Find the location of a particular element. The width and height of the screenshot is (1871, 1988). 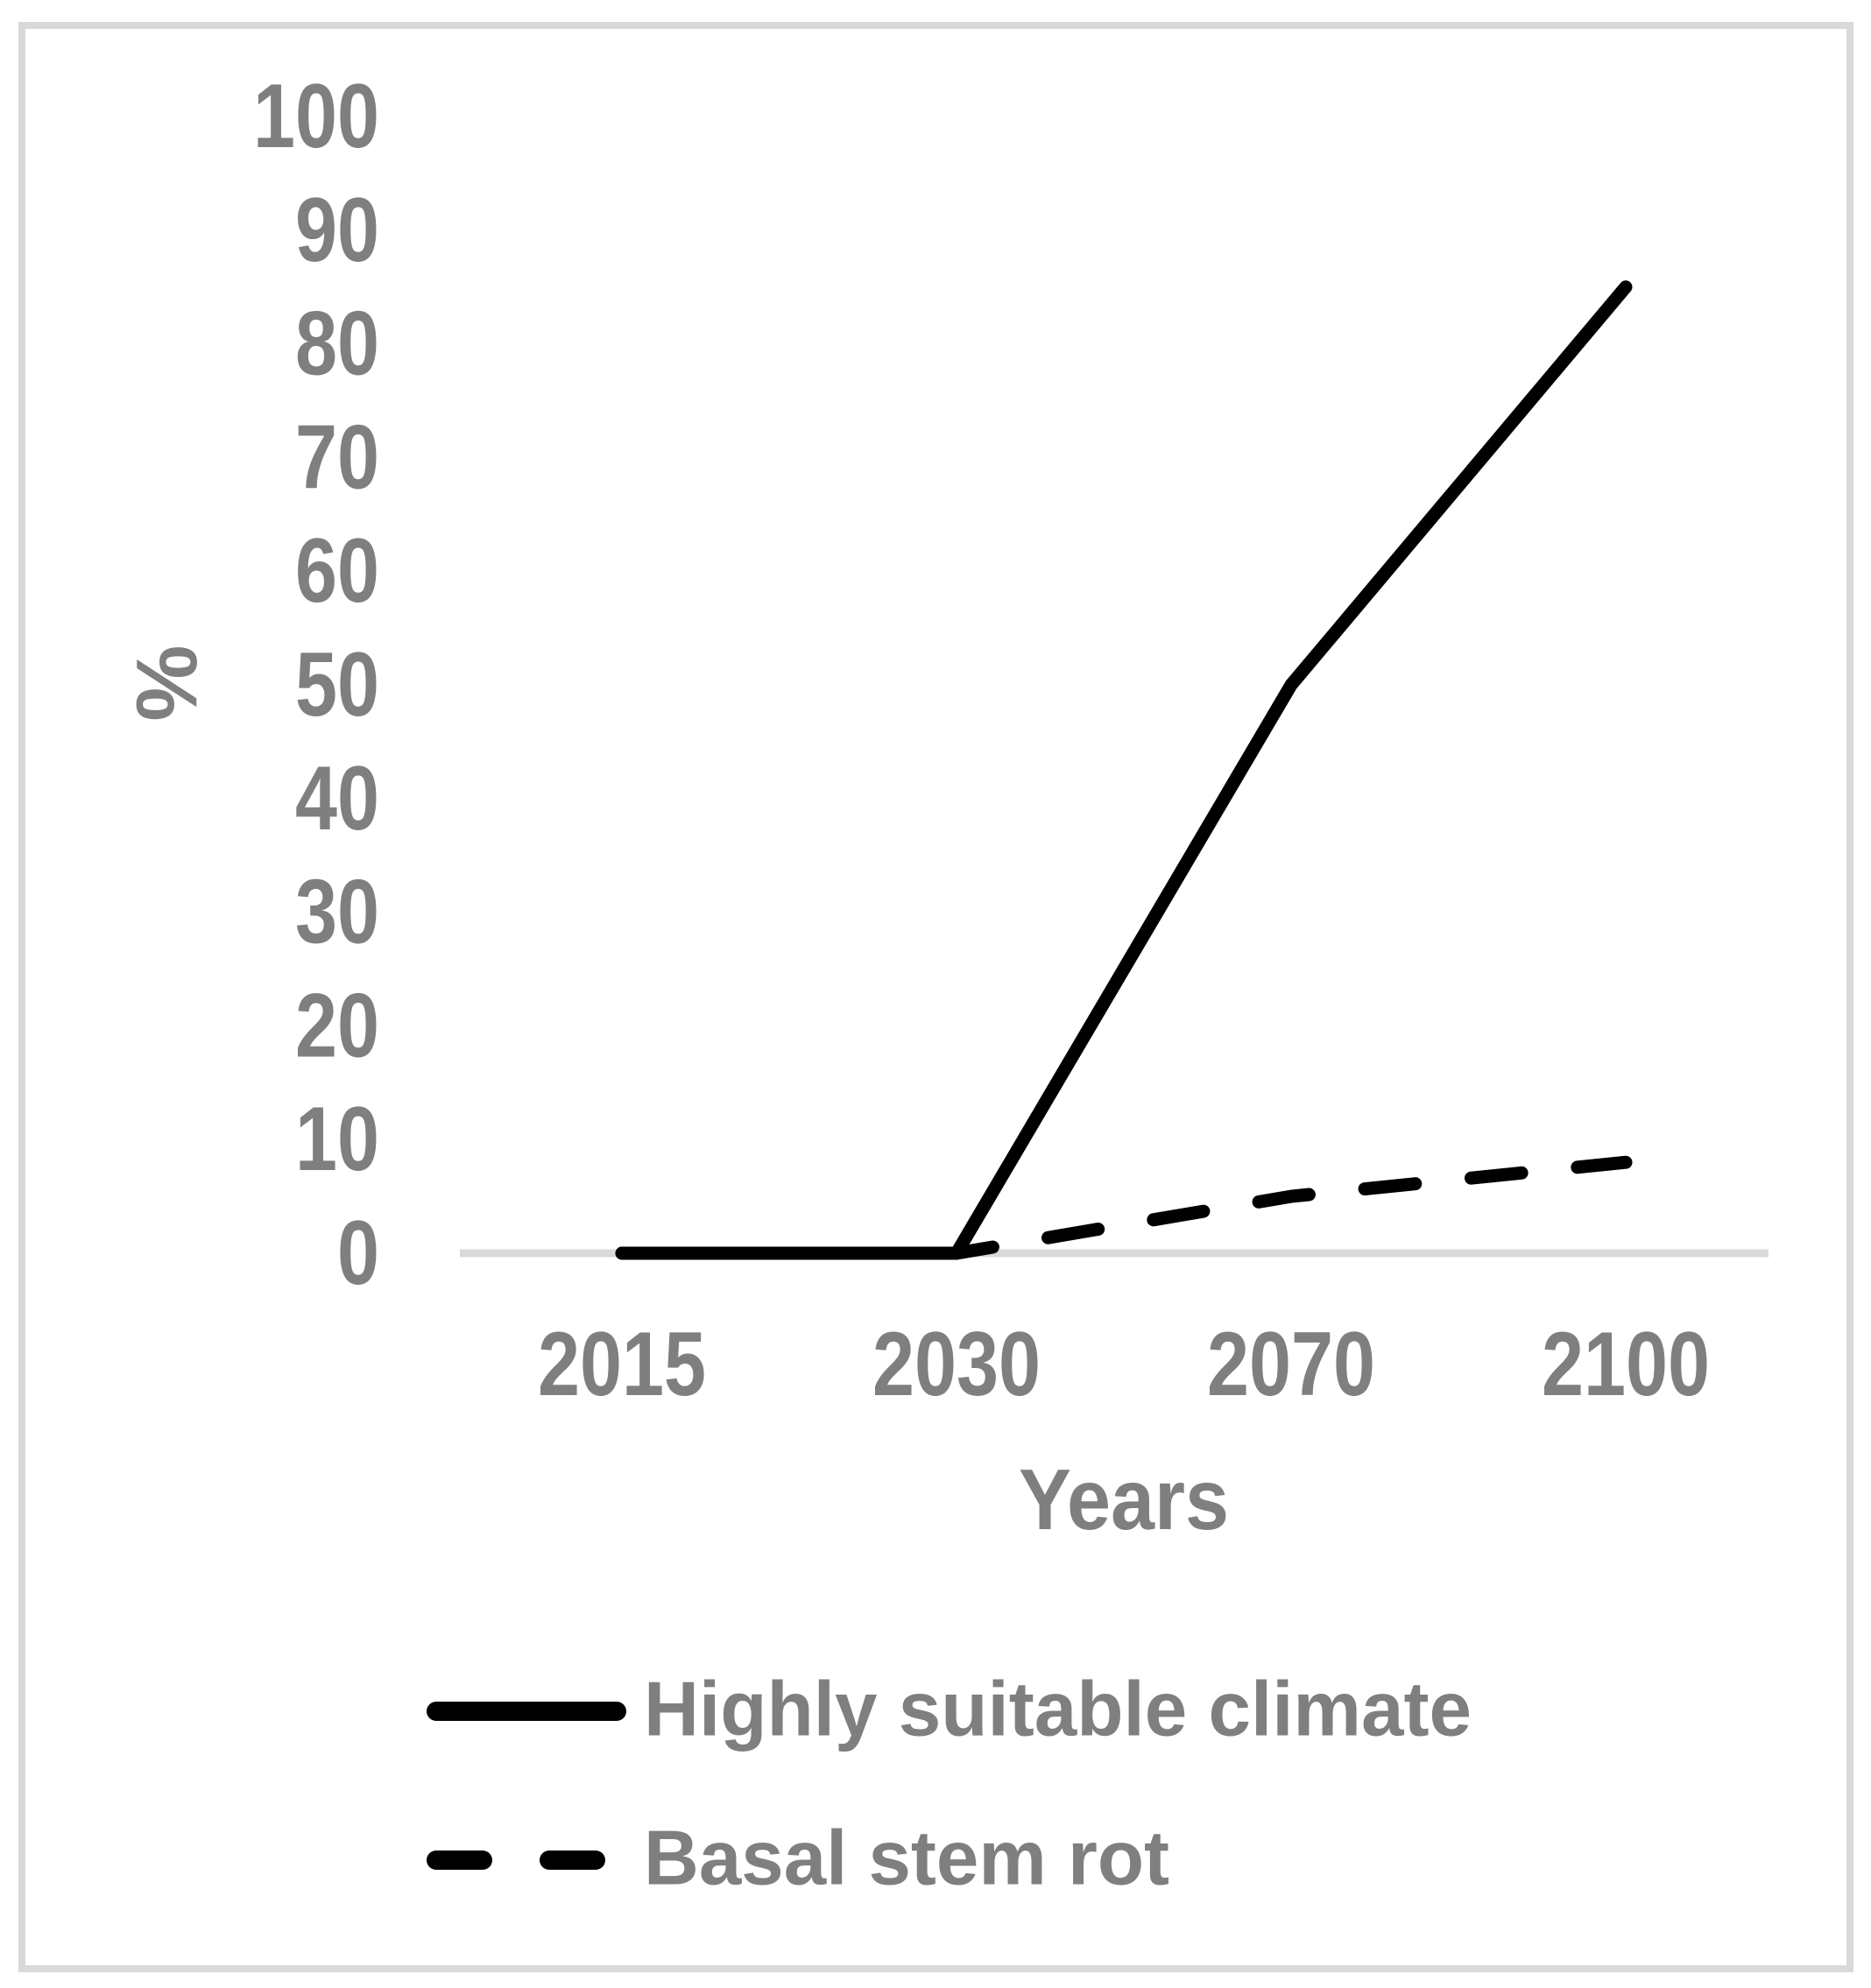

y-tick-label-80: 80 is located at coordinates (337, 344).